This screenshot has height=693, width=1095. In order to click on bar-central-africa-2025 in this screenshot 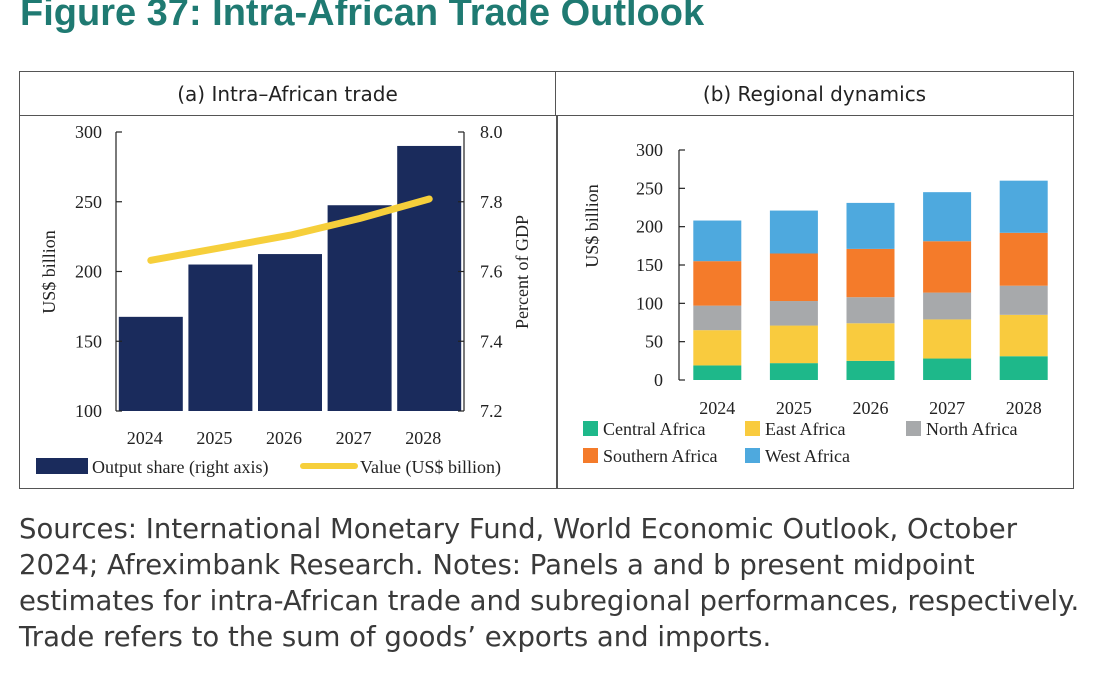, I will do `click(793, 371)`.